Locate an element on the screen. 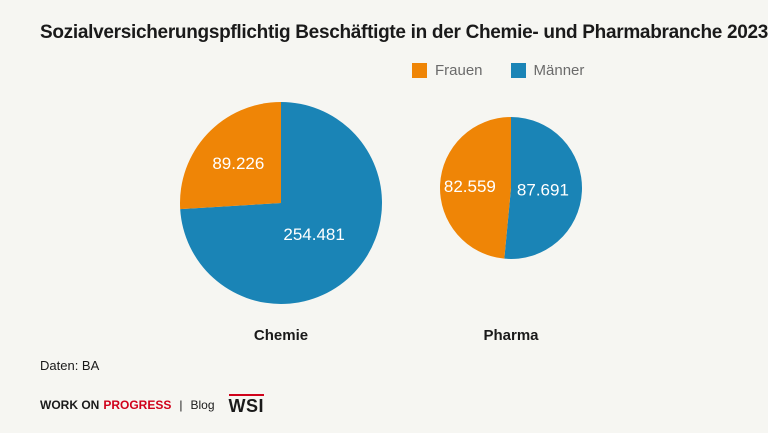 This screenshot has height=433, width=768. pie-label-chemie: Chemie is located at coordinates (281, 335).